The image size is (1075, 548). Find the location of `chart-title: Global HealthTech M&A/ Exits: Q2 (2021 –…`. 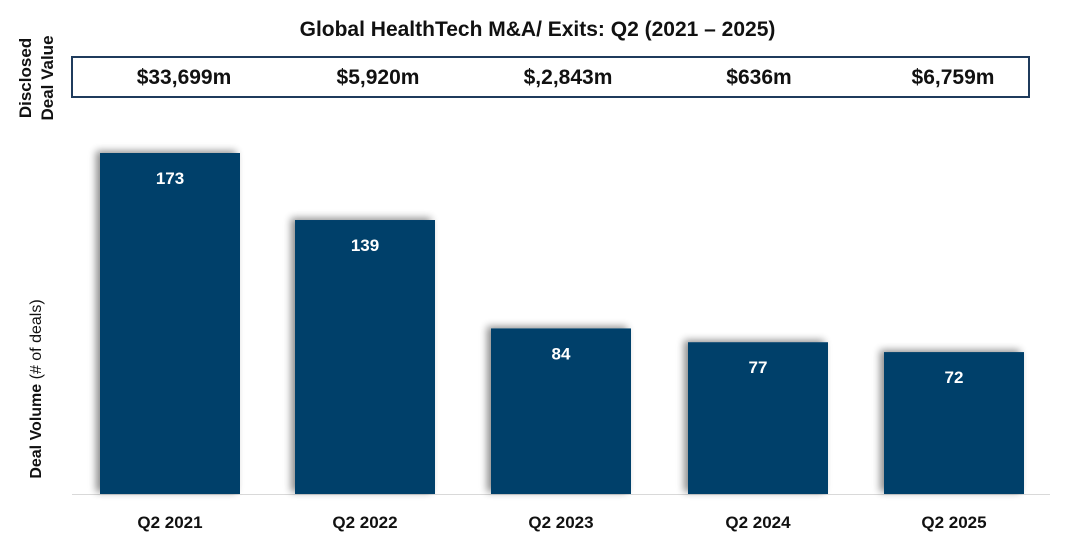

chart-title: Global HealthTech M&A/ Exits: Q2 (2021 –… is located at coordinates (537, 29).